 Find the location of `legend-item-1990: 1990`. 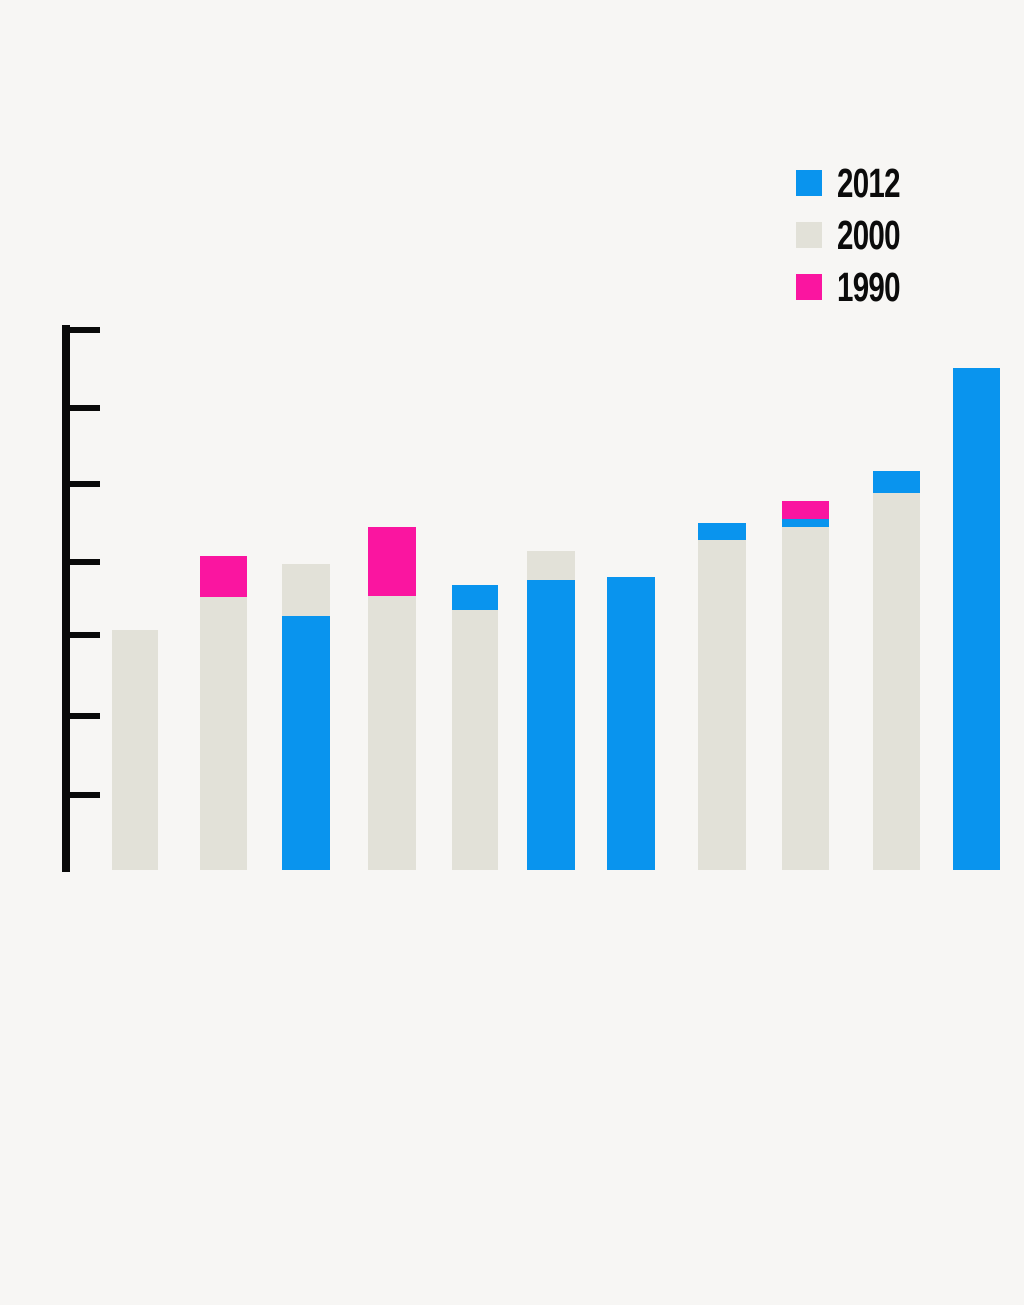

legend-item-1990: 1990 is located at coordinates (860, 286).